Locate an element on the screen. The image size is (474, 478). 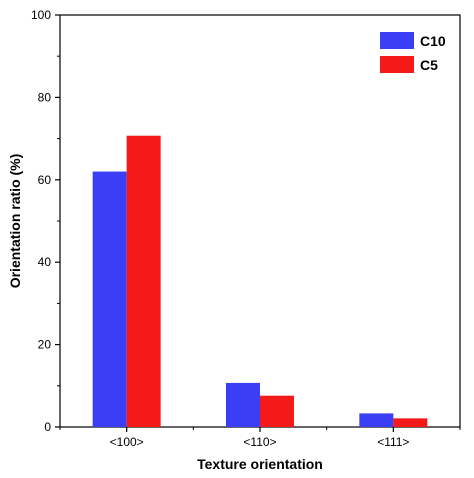
legend-swatch-c10 is located at coordinates (397, 40).